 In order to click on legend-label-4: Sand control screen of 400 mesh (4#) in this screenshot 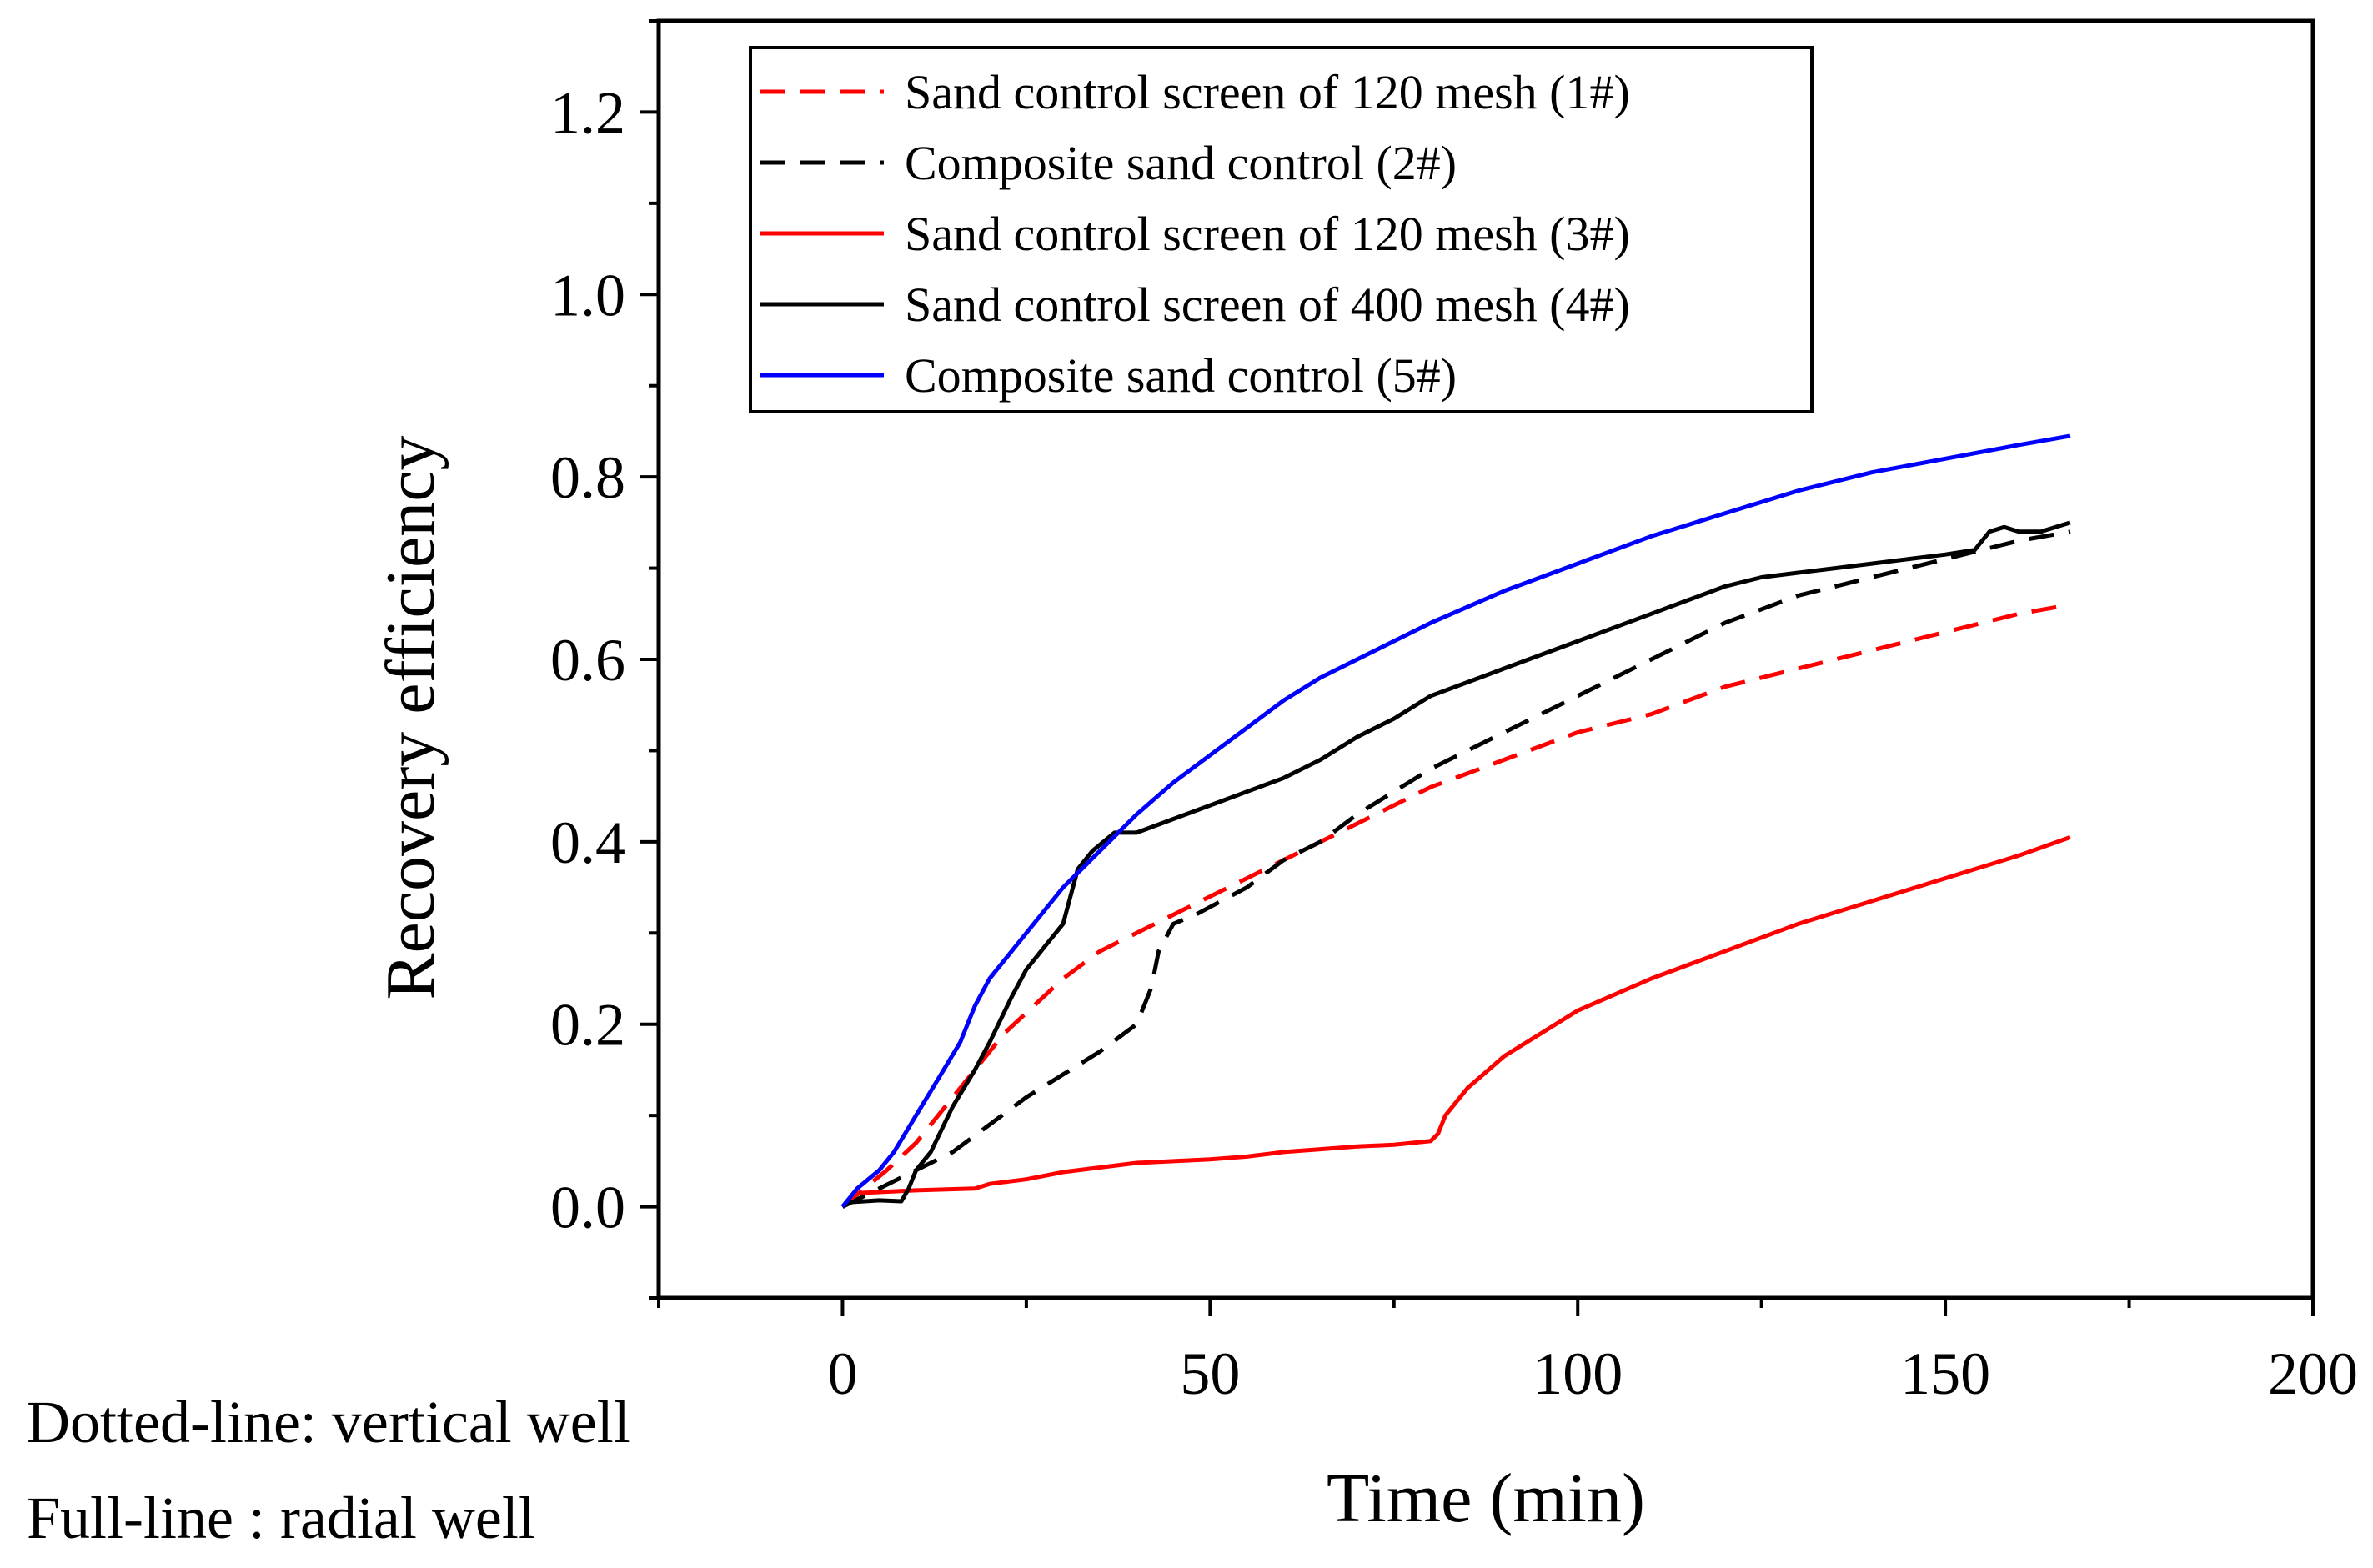, I will do `click(1267, 305)`.